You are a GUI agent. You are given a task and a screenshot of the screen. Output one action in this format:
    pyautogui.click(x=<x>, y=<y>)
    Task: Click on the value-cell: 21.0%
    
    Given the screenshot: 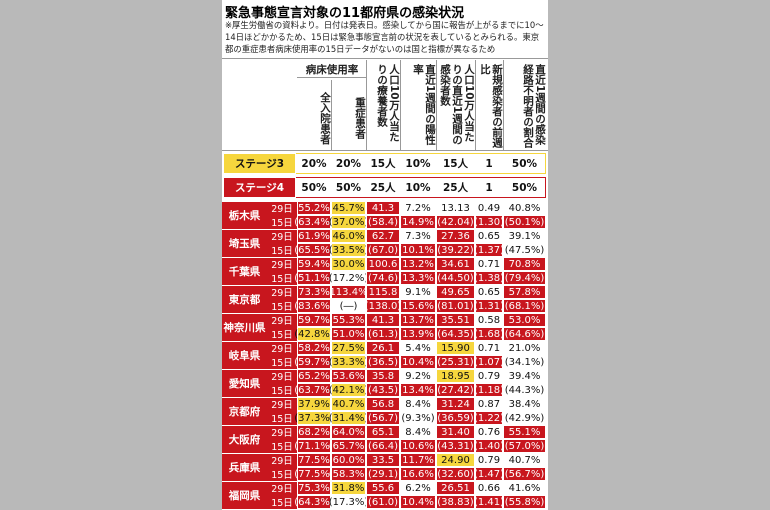 What is the action you would take?
    pyautogui.click(x=524, y=348)
    